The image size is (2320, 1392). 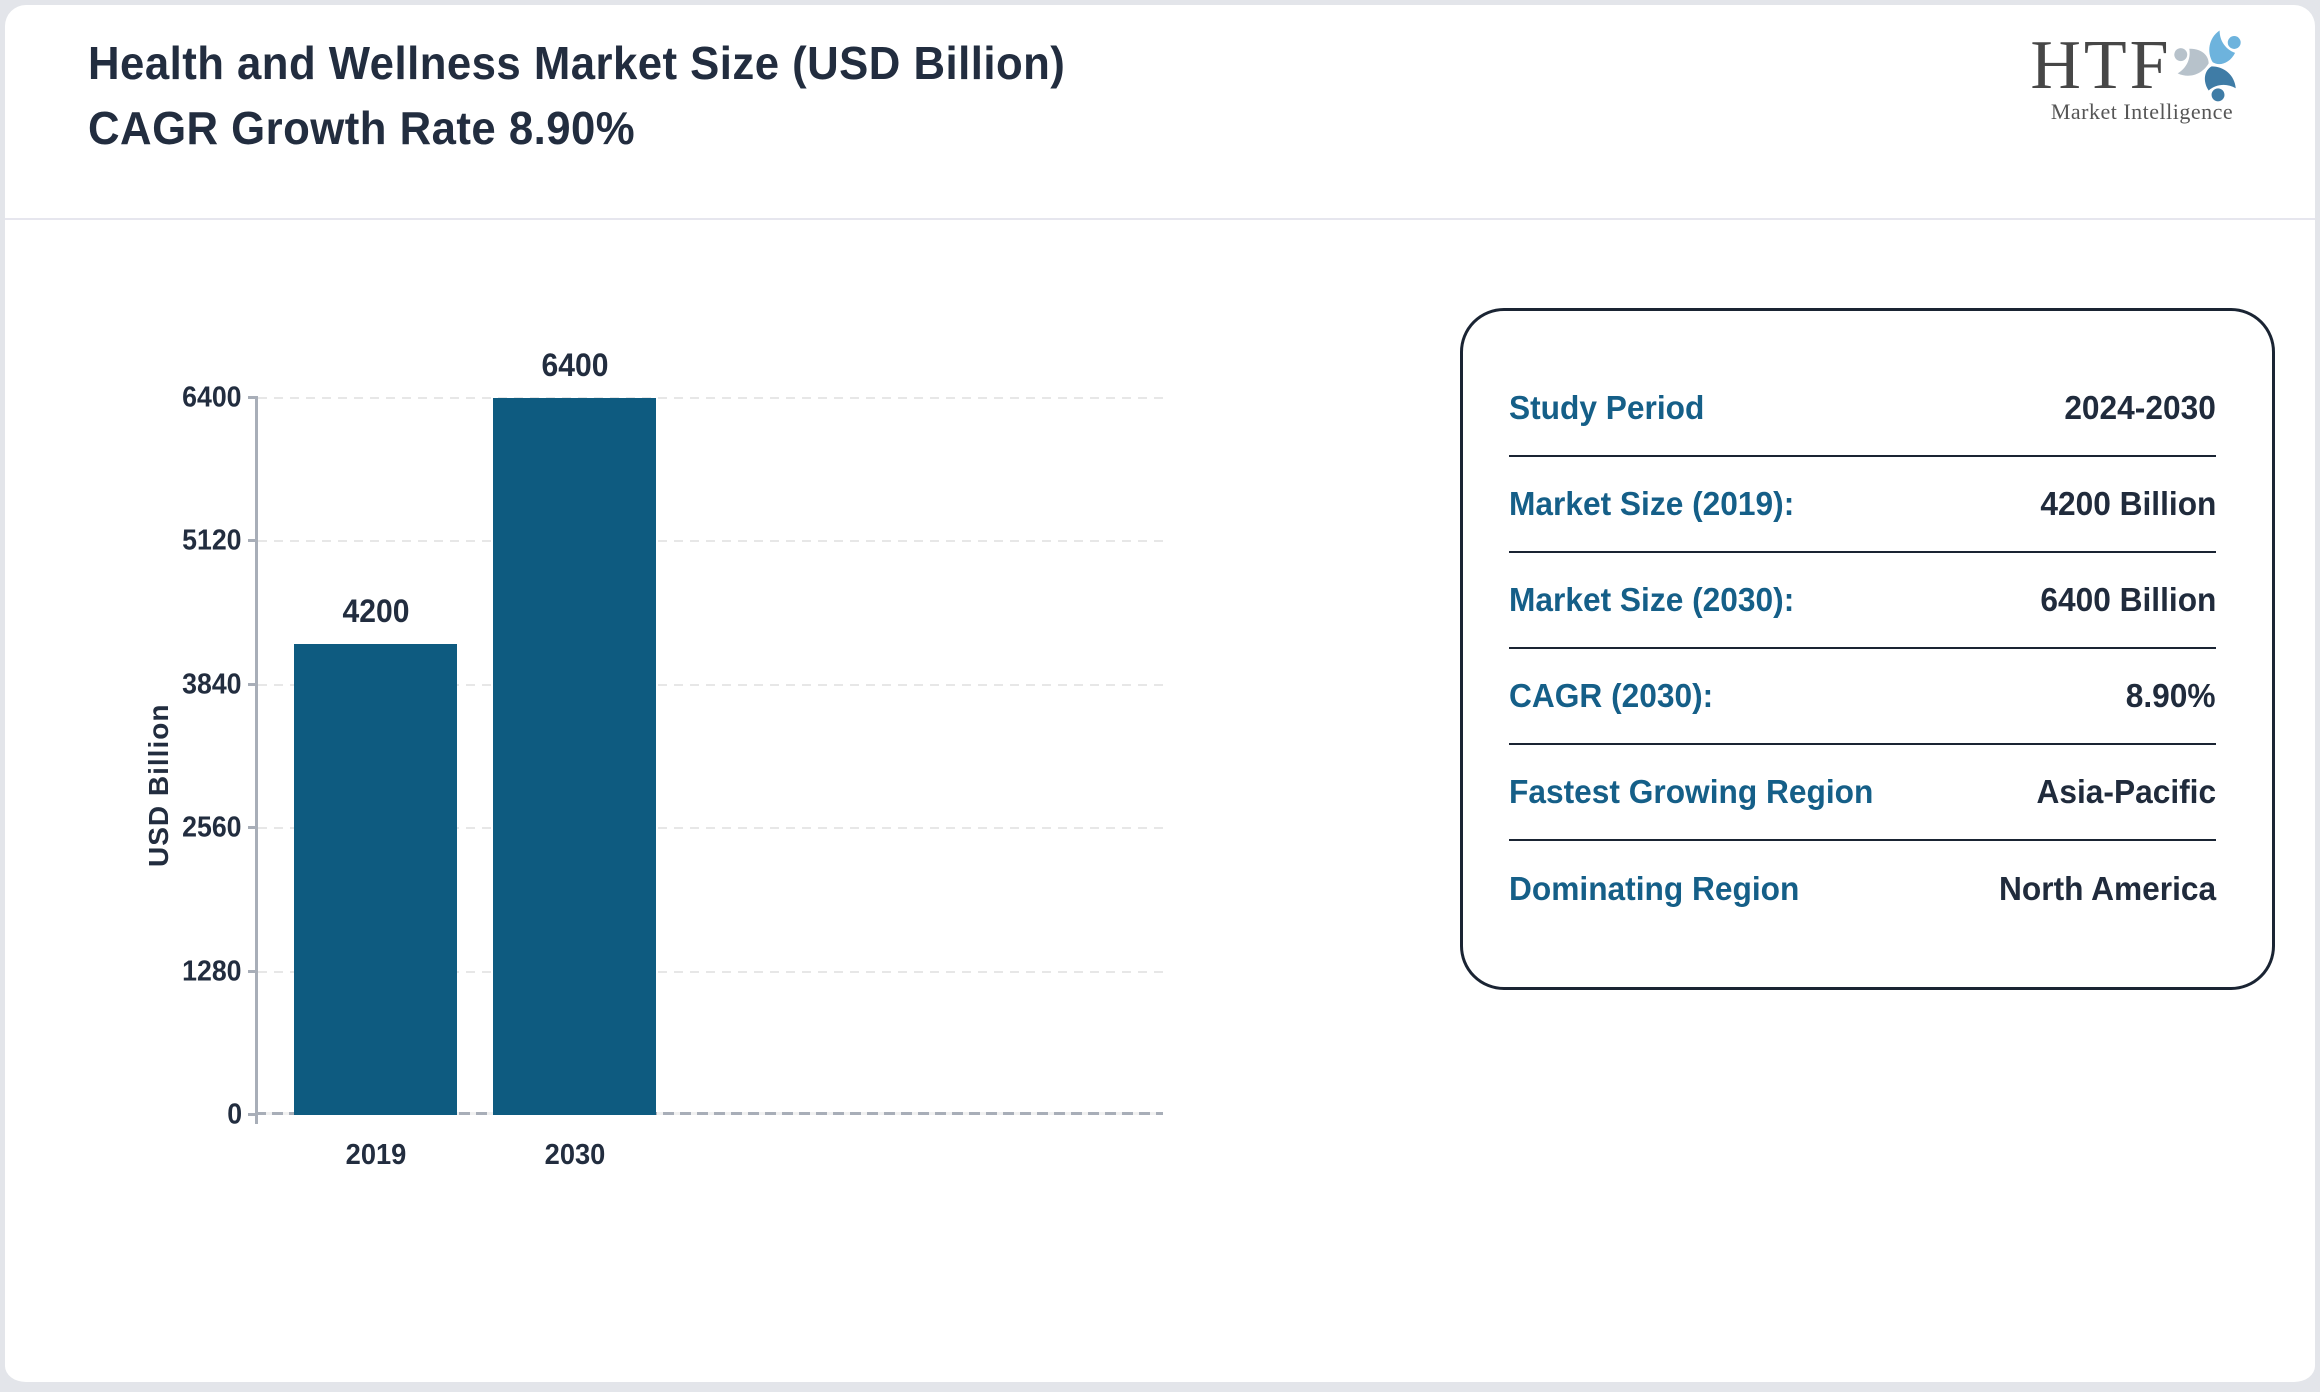 What do you see at coordinates (575, 756) in the screenshot?
I see `bar-2030` at bounding box center [575, 756].